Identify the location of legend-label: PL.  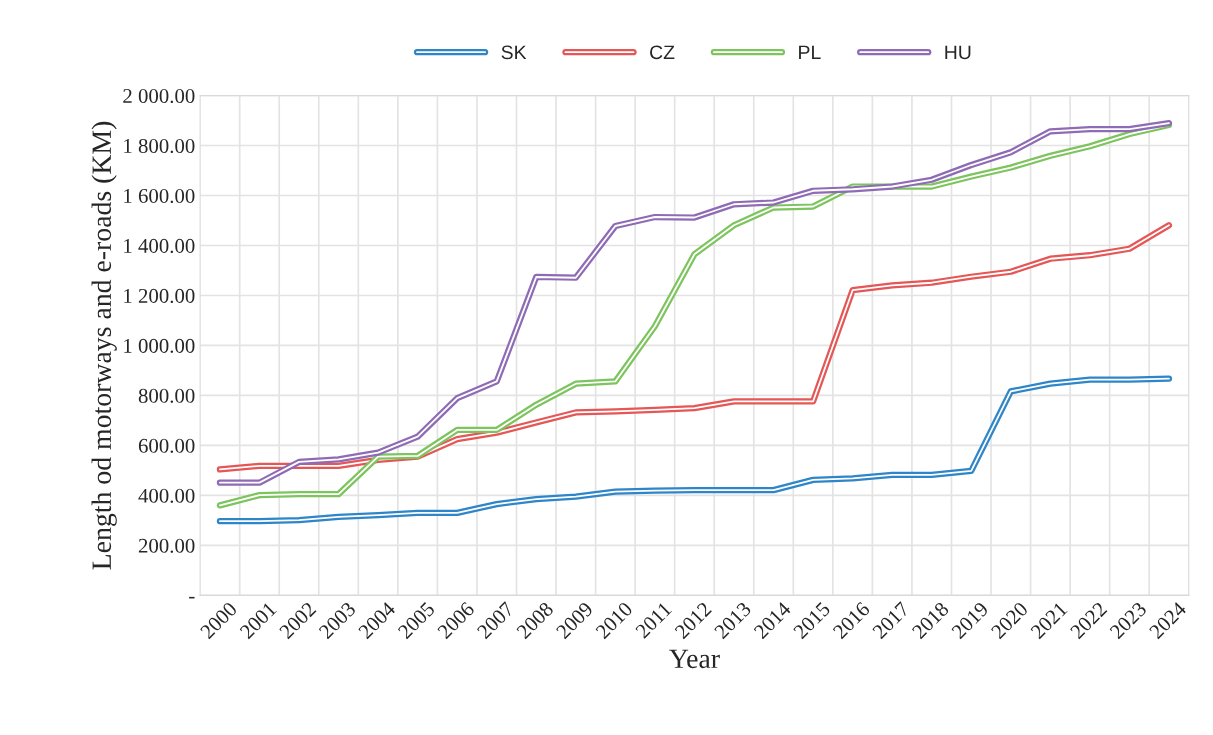
(810, 52).